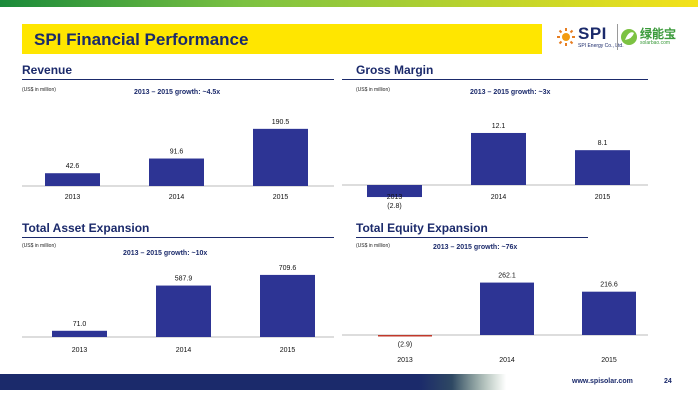 The height and width of the screenshot is (401, 698). Describe the element at coordinates (395, 70) in the screenshot. I see `panel-title: Gross Margin` at that location.